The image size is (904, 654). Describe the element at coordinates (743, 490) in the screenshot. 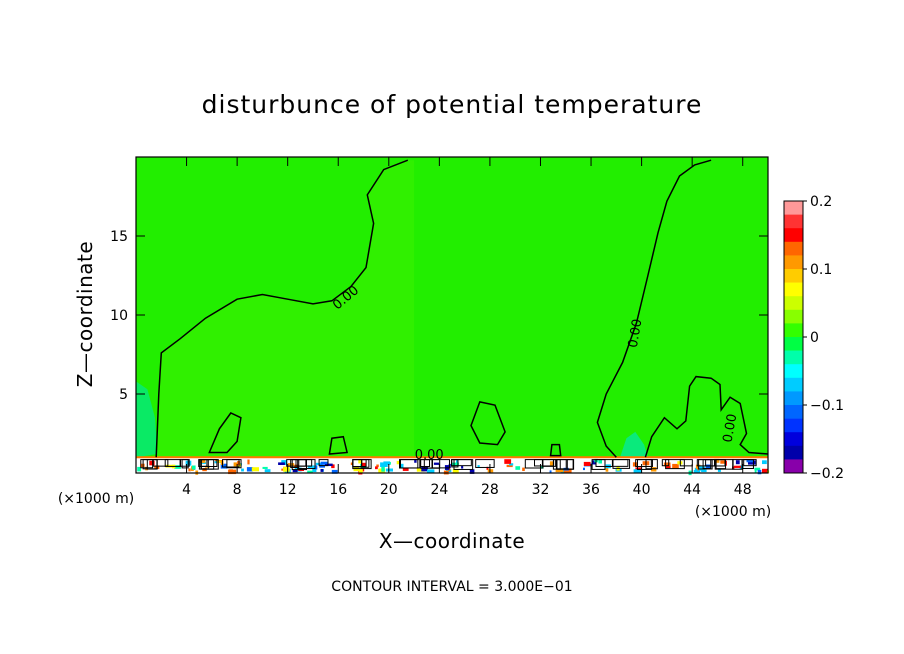

I see `x-tick-label: 48` at that location.